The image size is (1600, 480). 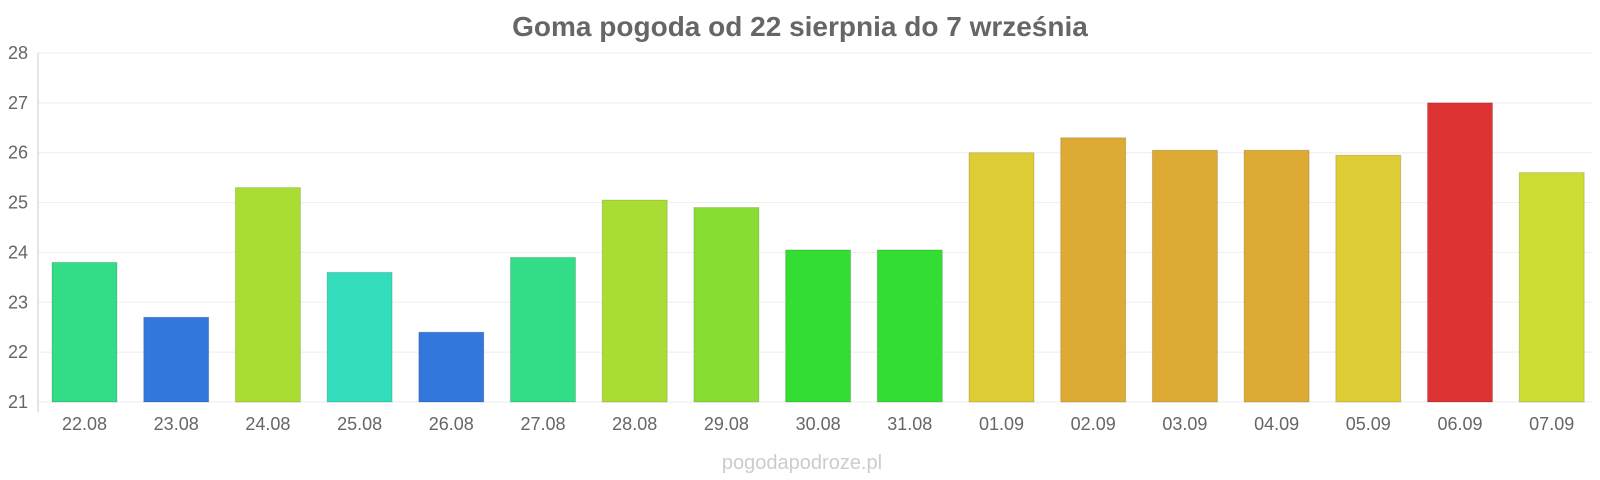 I want to click on x-tick-label: 23.08, so click(x=176, y=424).